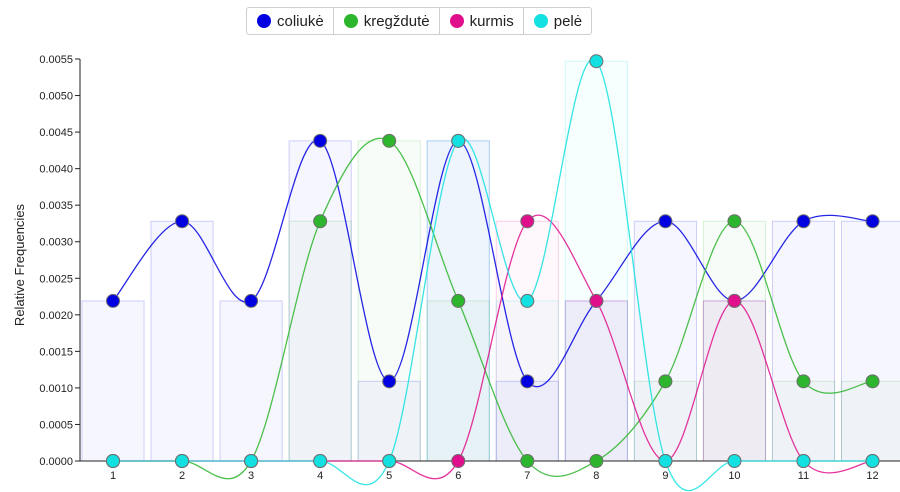 The width and height of the screenshot is (900, 492). I want to click on x-tick-label: 8, so click(596, 476).